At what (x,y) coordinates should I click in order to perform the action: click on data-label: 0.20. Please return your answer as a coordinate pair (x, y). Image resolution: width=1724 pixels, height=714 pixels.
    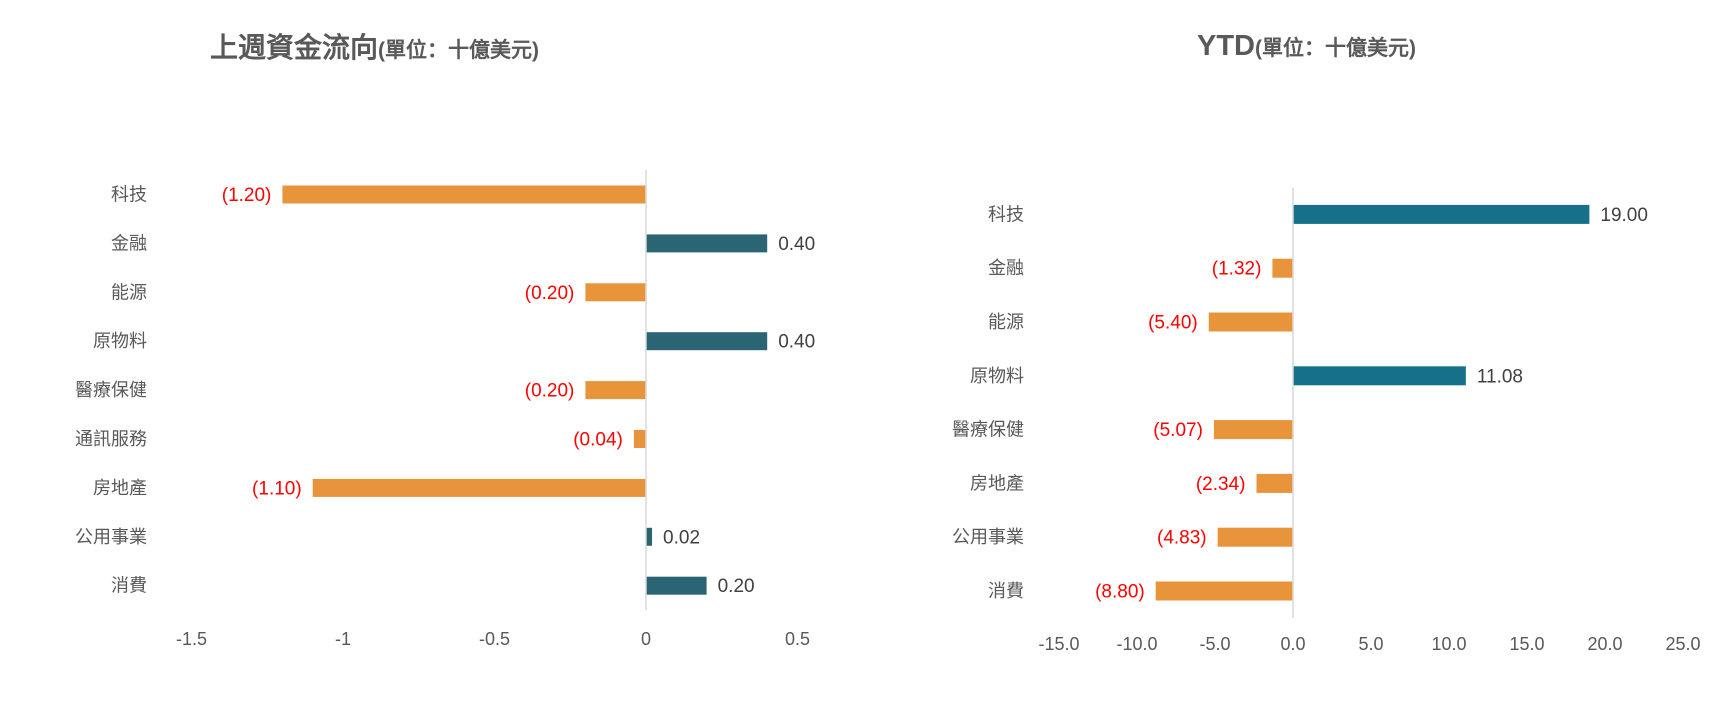
    Looking at the image, I should click on (736, 586).